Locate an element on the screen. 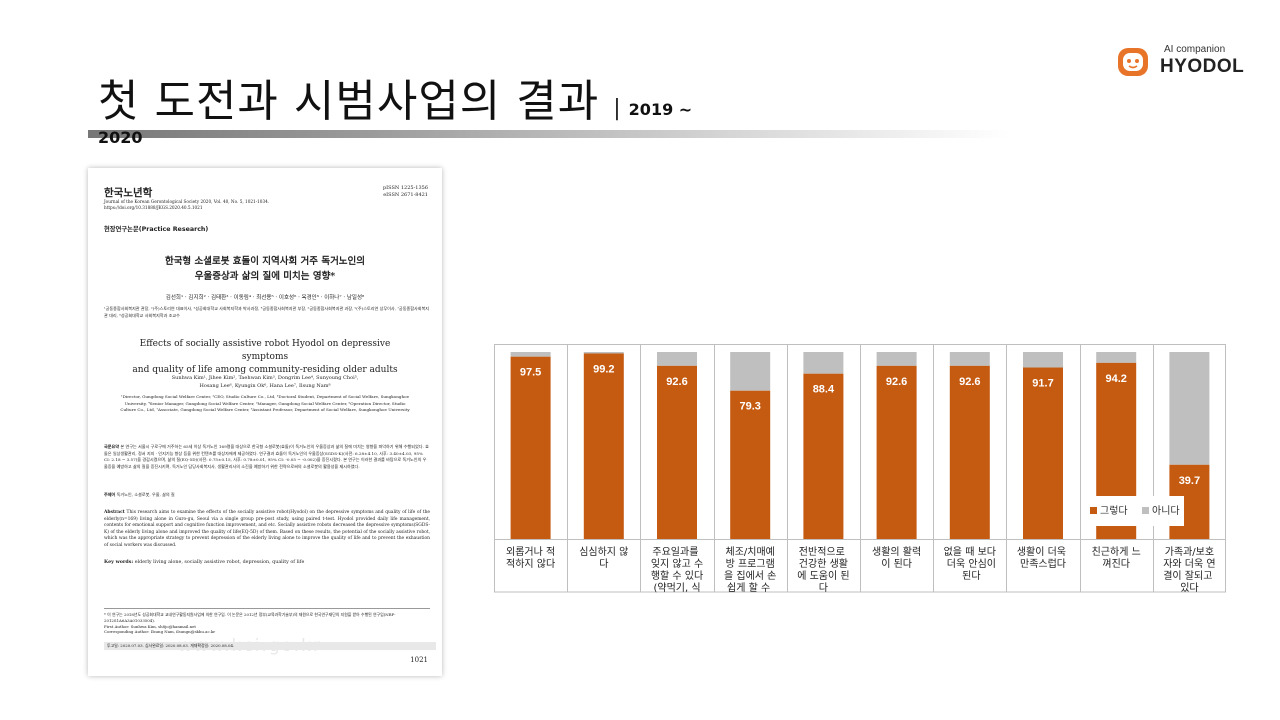 This screenshot has width=1280, height=720. category-label-1: 외롭거나 적 적하지 않다 is located at coordinates (530, 558).